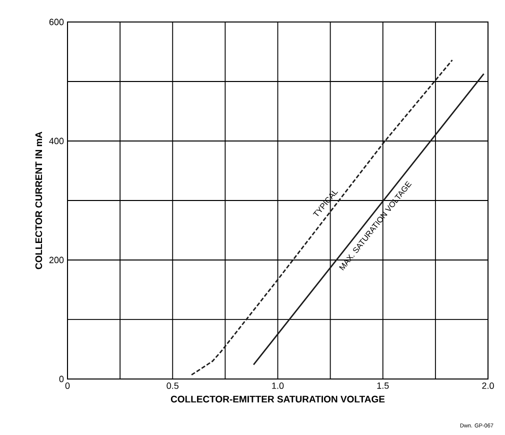  Describe the element at coordinates (383, 385) in the screenshot. I see `x-tick-label: 1.5` at that location.